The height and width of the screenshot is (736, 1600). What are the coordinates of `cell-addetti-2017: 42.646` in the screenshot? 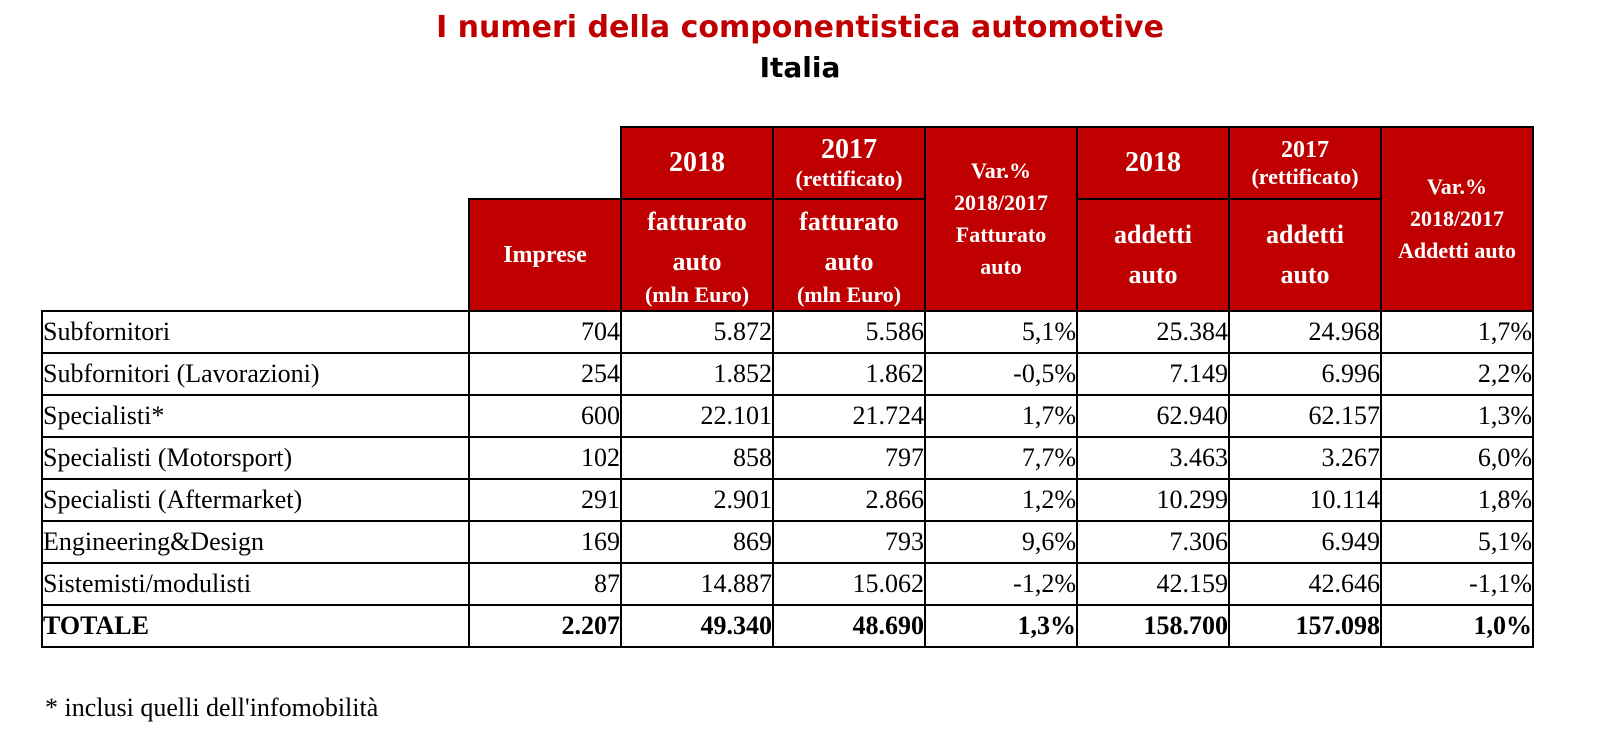 It's located at (1305, 584).